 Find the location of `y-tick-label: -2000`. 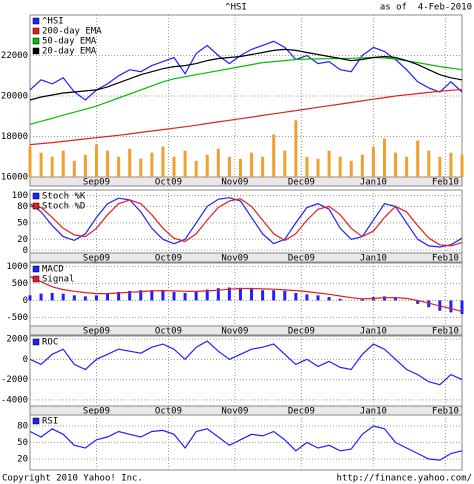

y-tick-label: -2000 is located at coordinates (14, 380).